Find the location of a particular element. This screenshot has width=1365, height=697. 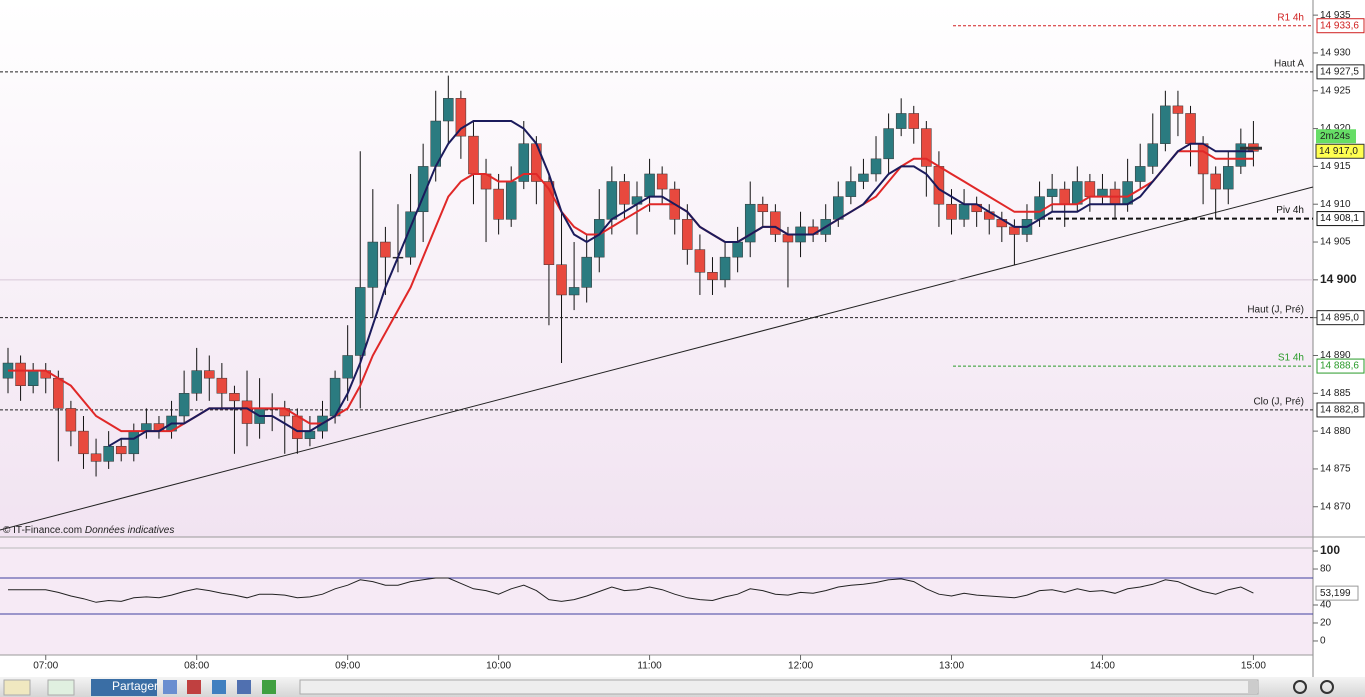

y-tick-label: 14 870 is located at coordinates (1335, 506).